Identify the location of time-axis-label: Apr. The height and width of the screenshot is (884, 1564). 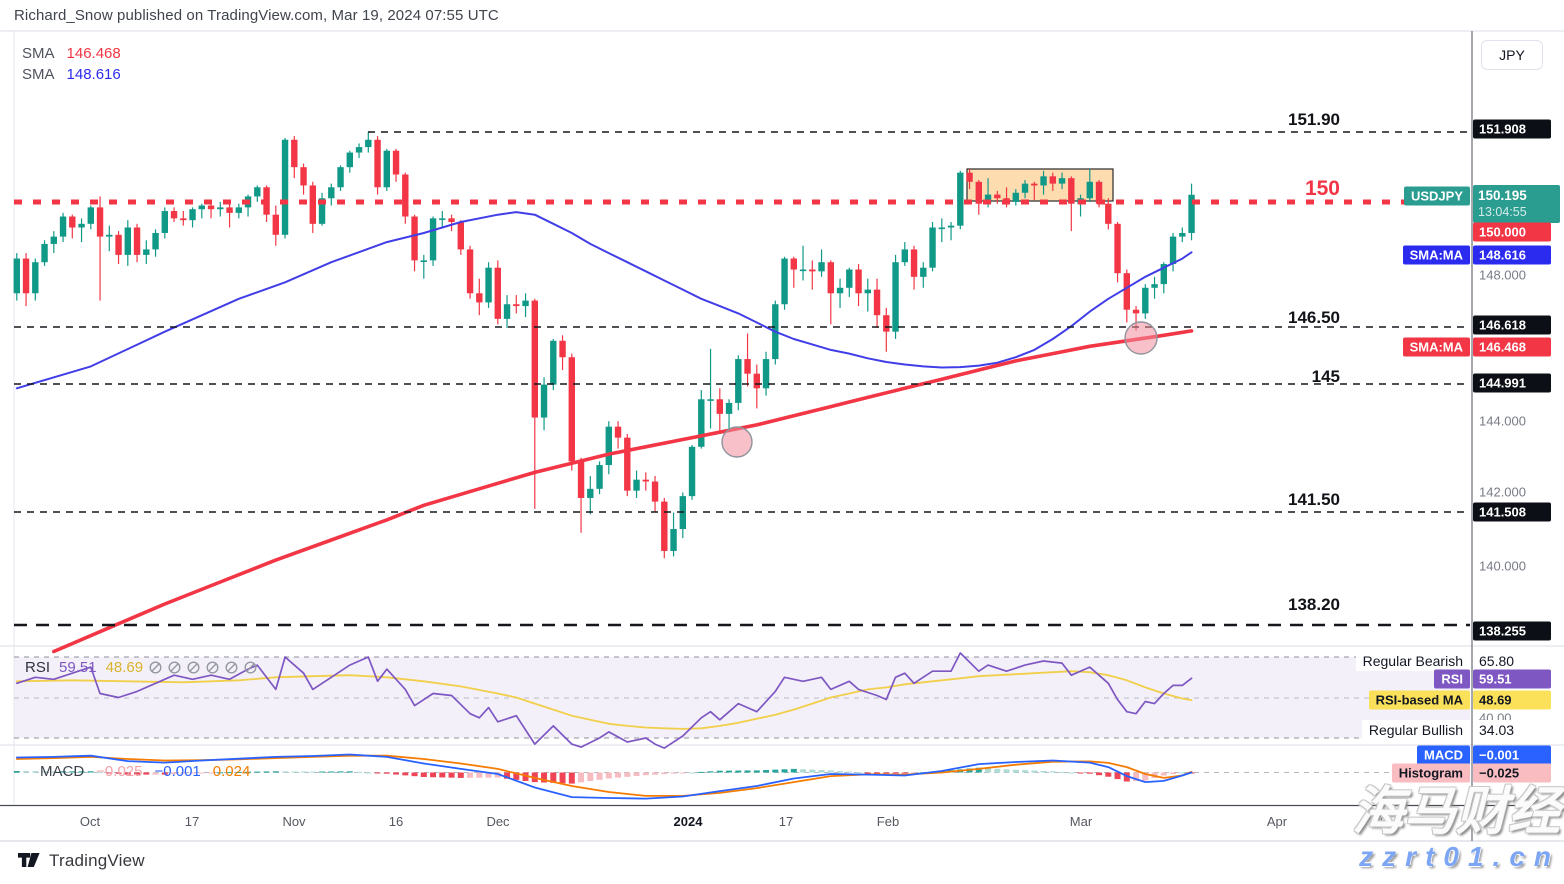
(1277, 821).